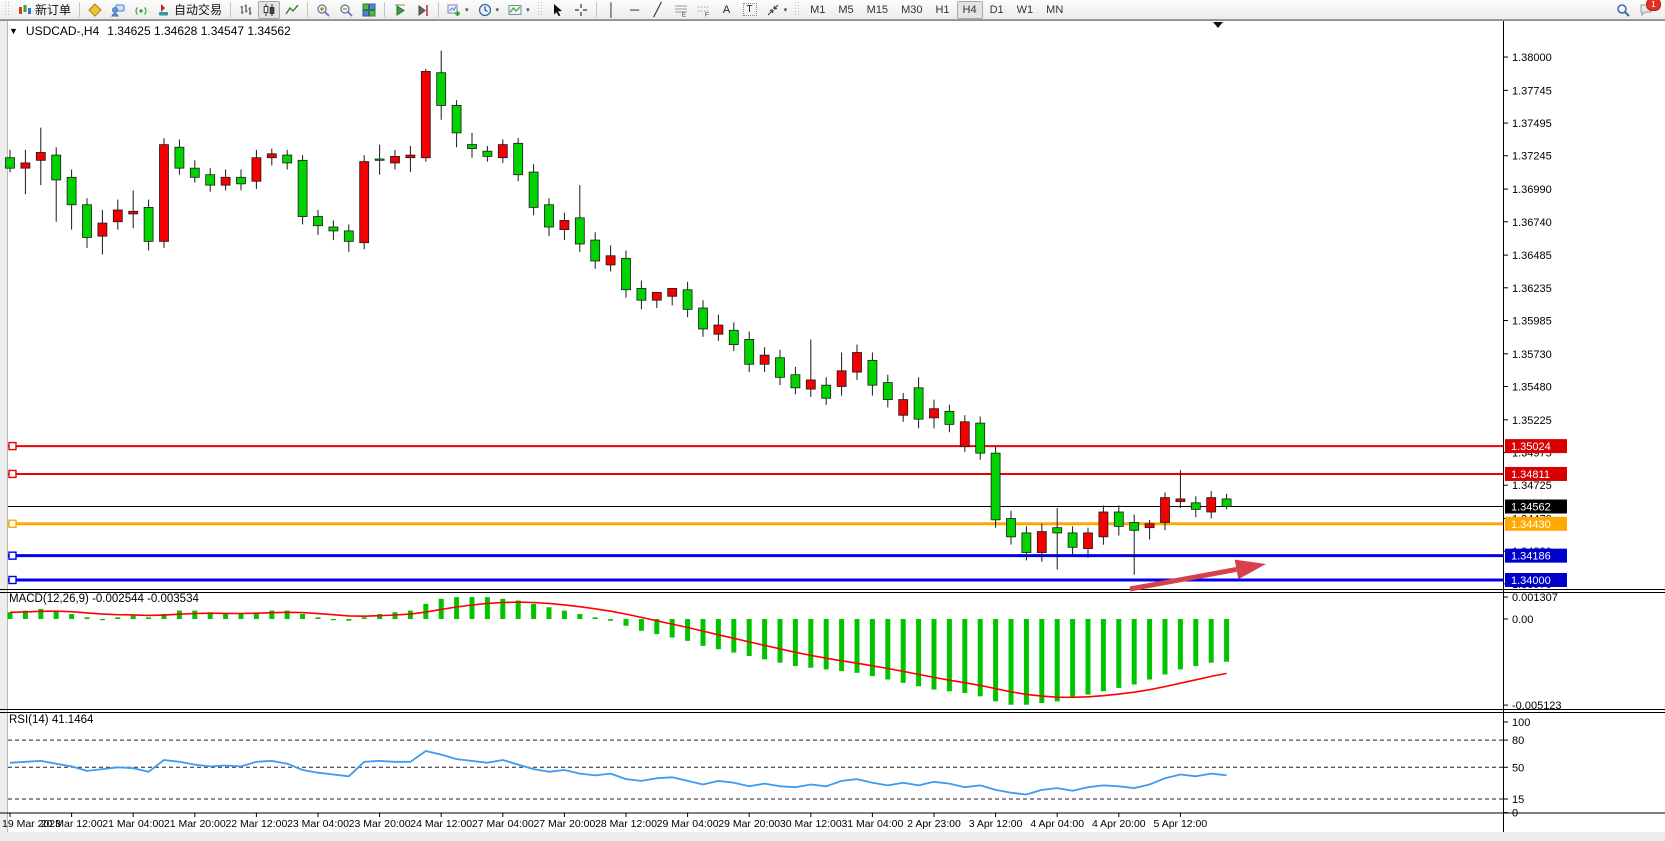  I want to click on bar-chart-button, so click(246, 10).